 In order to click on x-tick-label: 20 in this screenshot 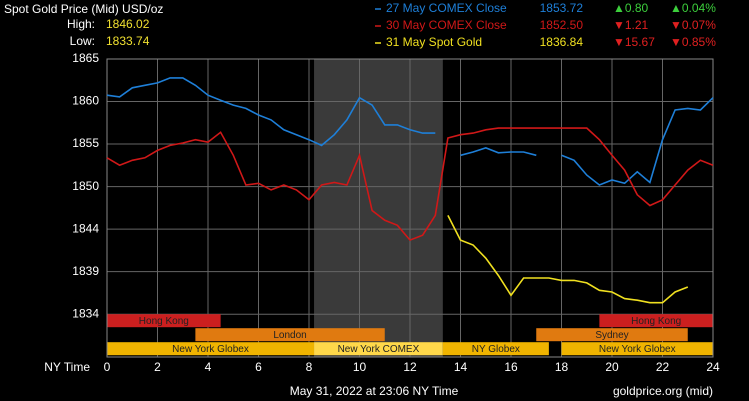, I will do `click(612, 367)`.